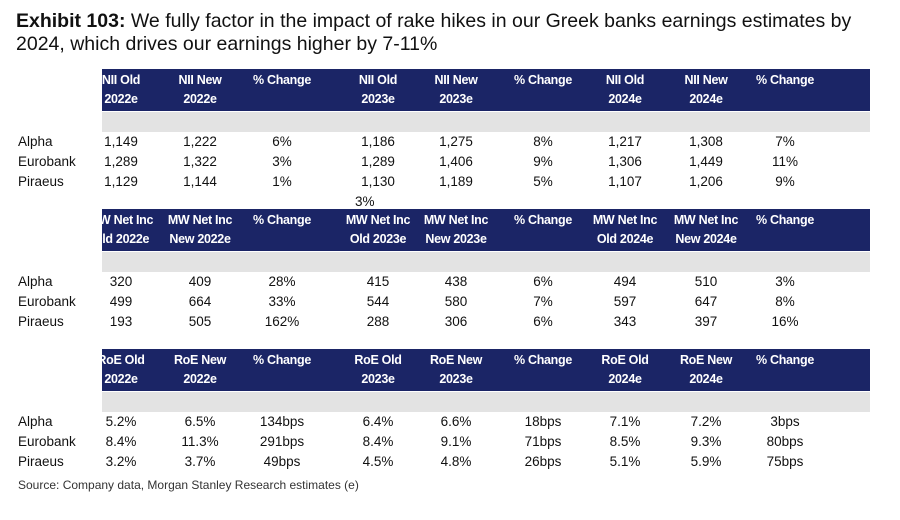 Image resolution: width=900 pixels, height=520 pixels. What do you see at coordinates (486, 122) in the screenshot?
I see `nii-table-band` at bounding box center [486, 122].